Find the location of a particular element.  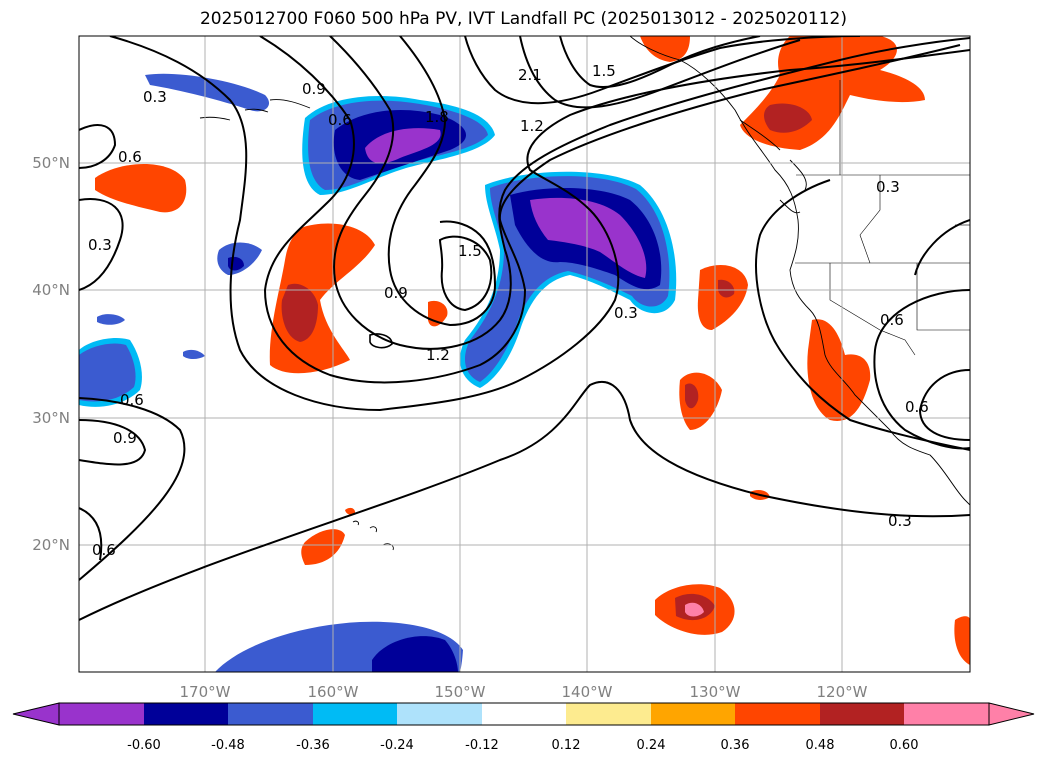

colorbar-tick-label: -0.12 is located at coordinates (482, 745).